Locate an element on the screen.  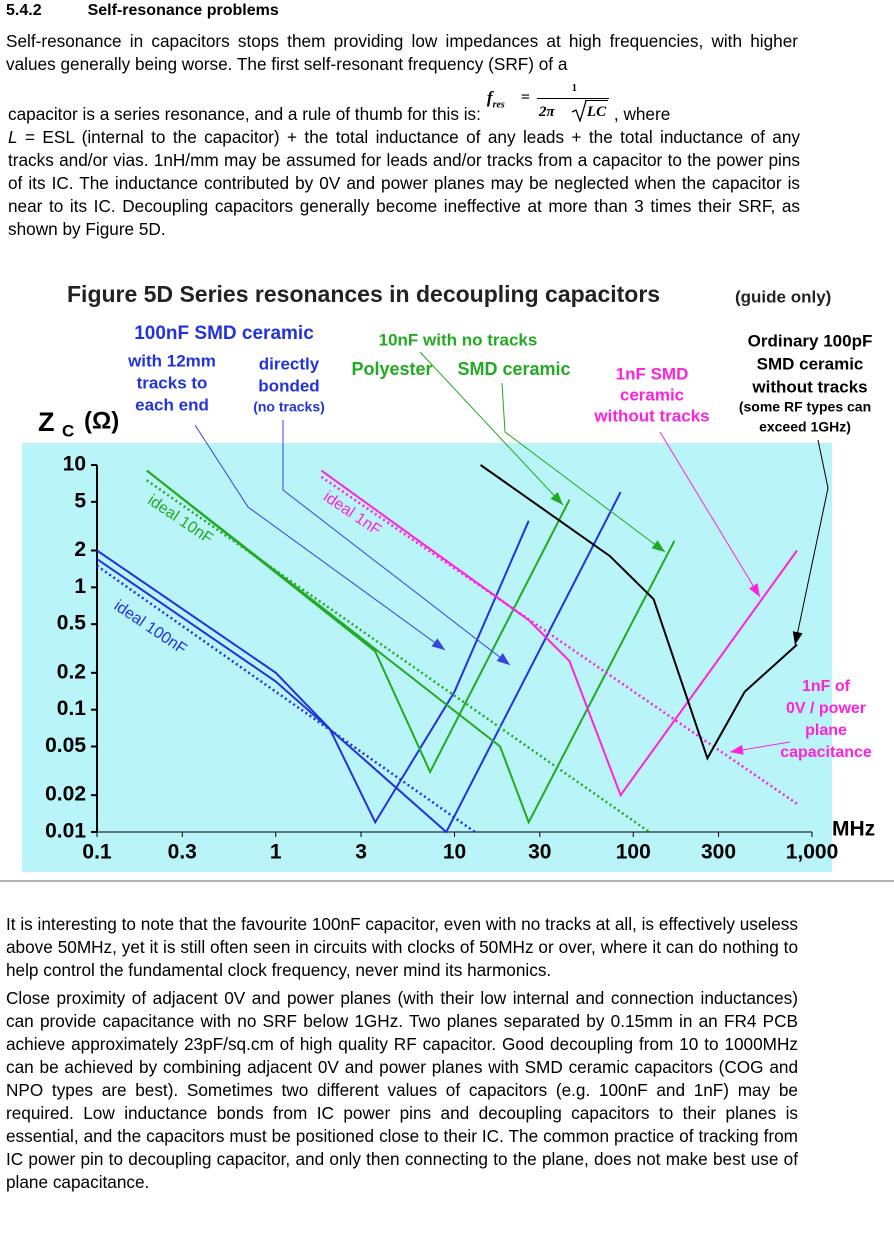
annotation: Polyester is located at coordinates (391, 369).